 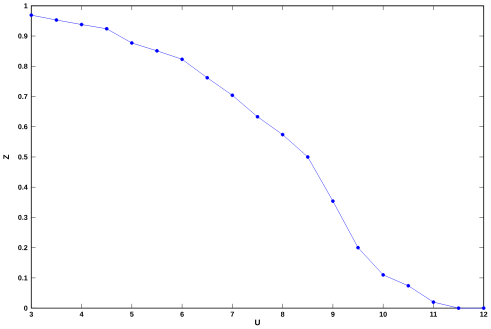 I want to click on x-axis-title: U, so click(x=257, y=323).